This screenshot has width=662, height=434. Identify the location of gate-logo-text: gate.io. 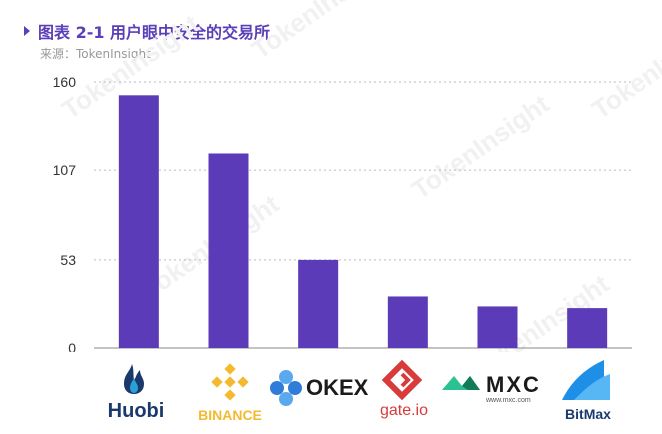
(404, 410).